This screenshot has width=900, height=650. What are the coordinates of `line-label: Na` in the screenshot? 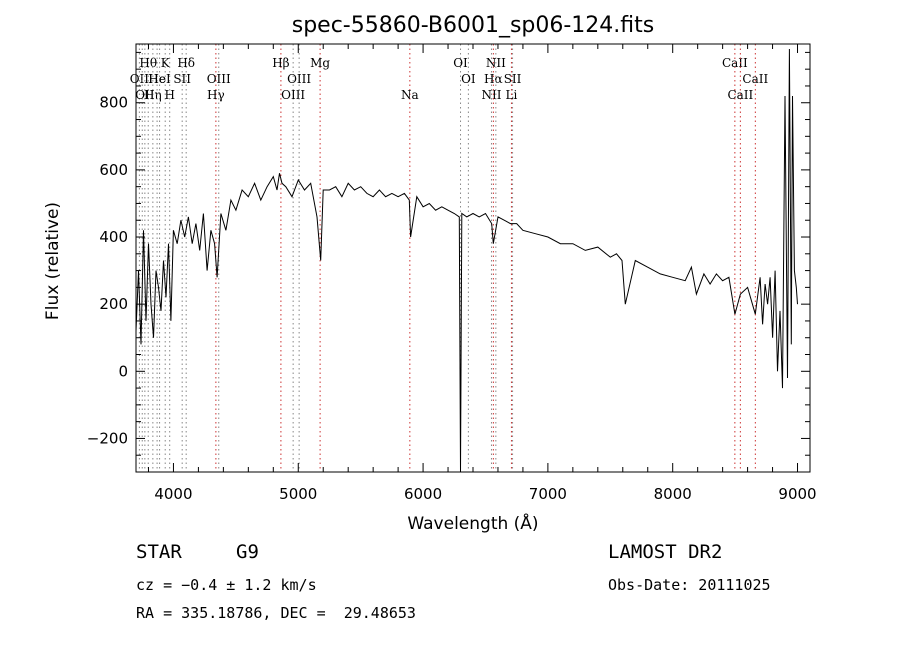 It's located at (410, 95).